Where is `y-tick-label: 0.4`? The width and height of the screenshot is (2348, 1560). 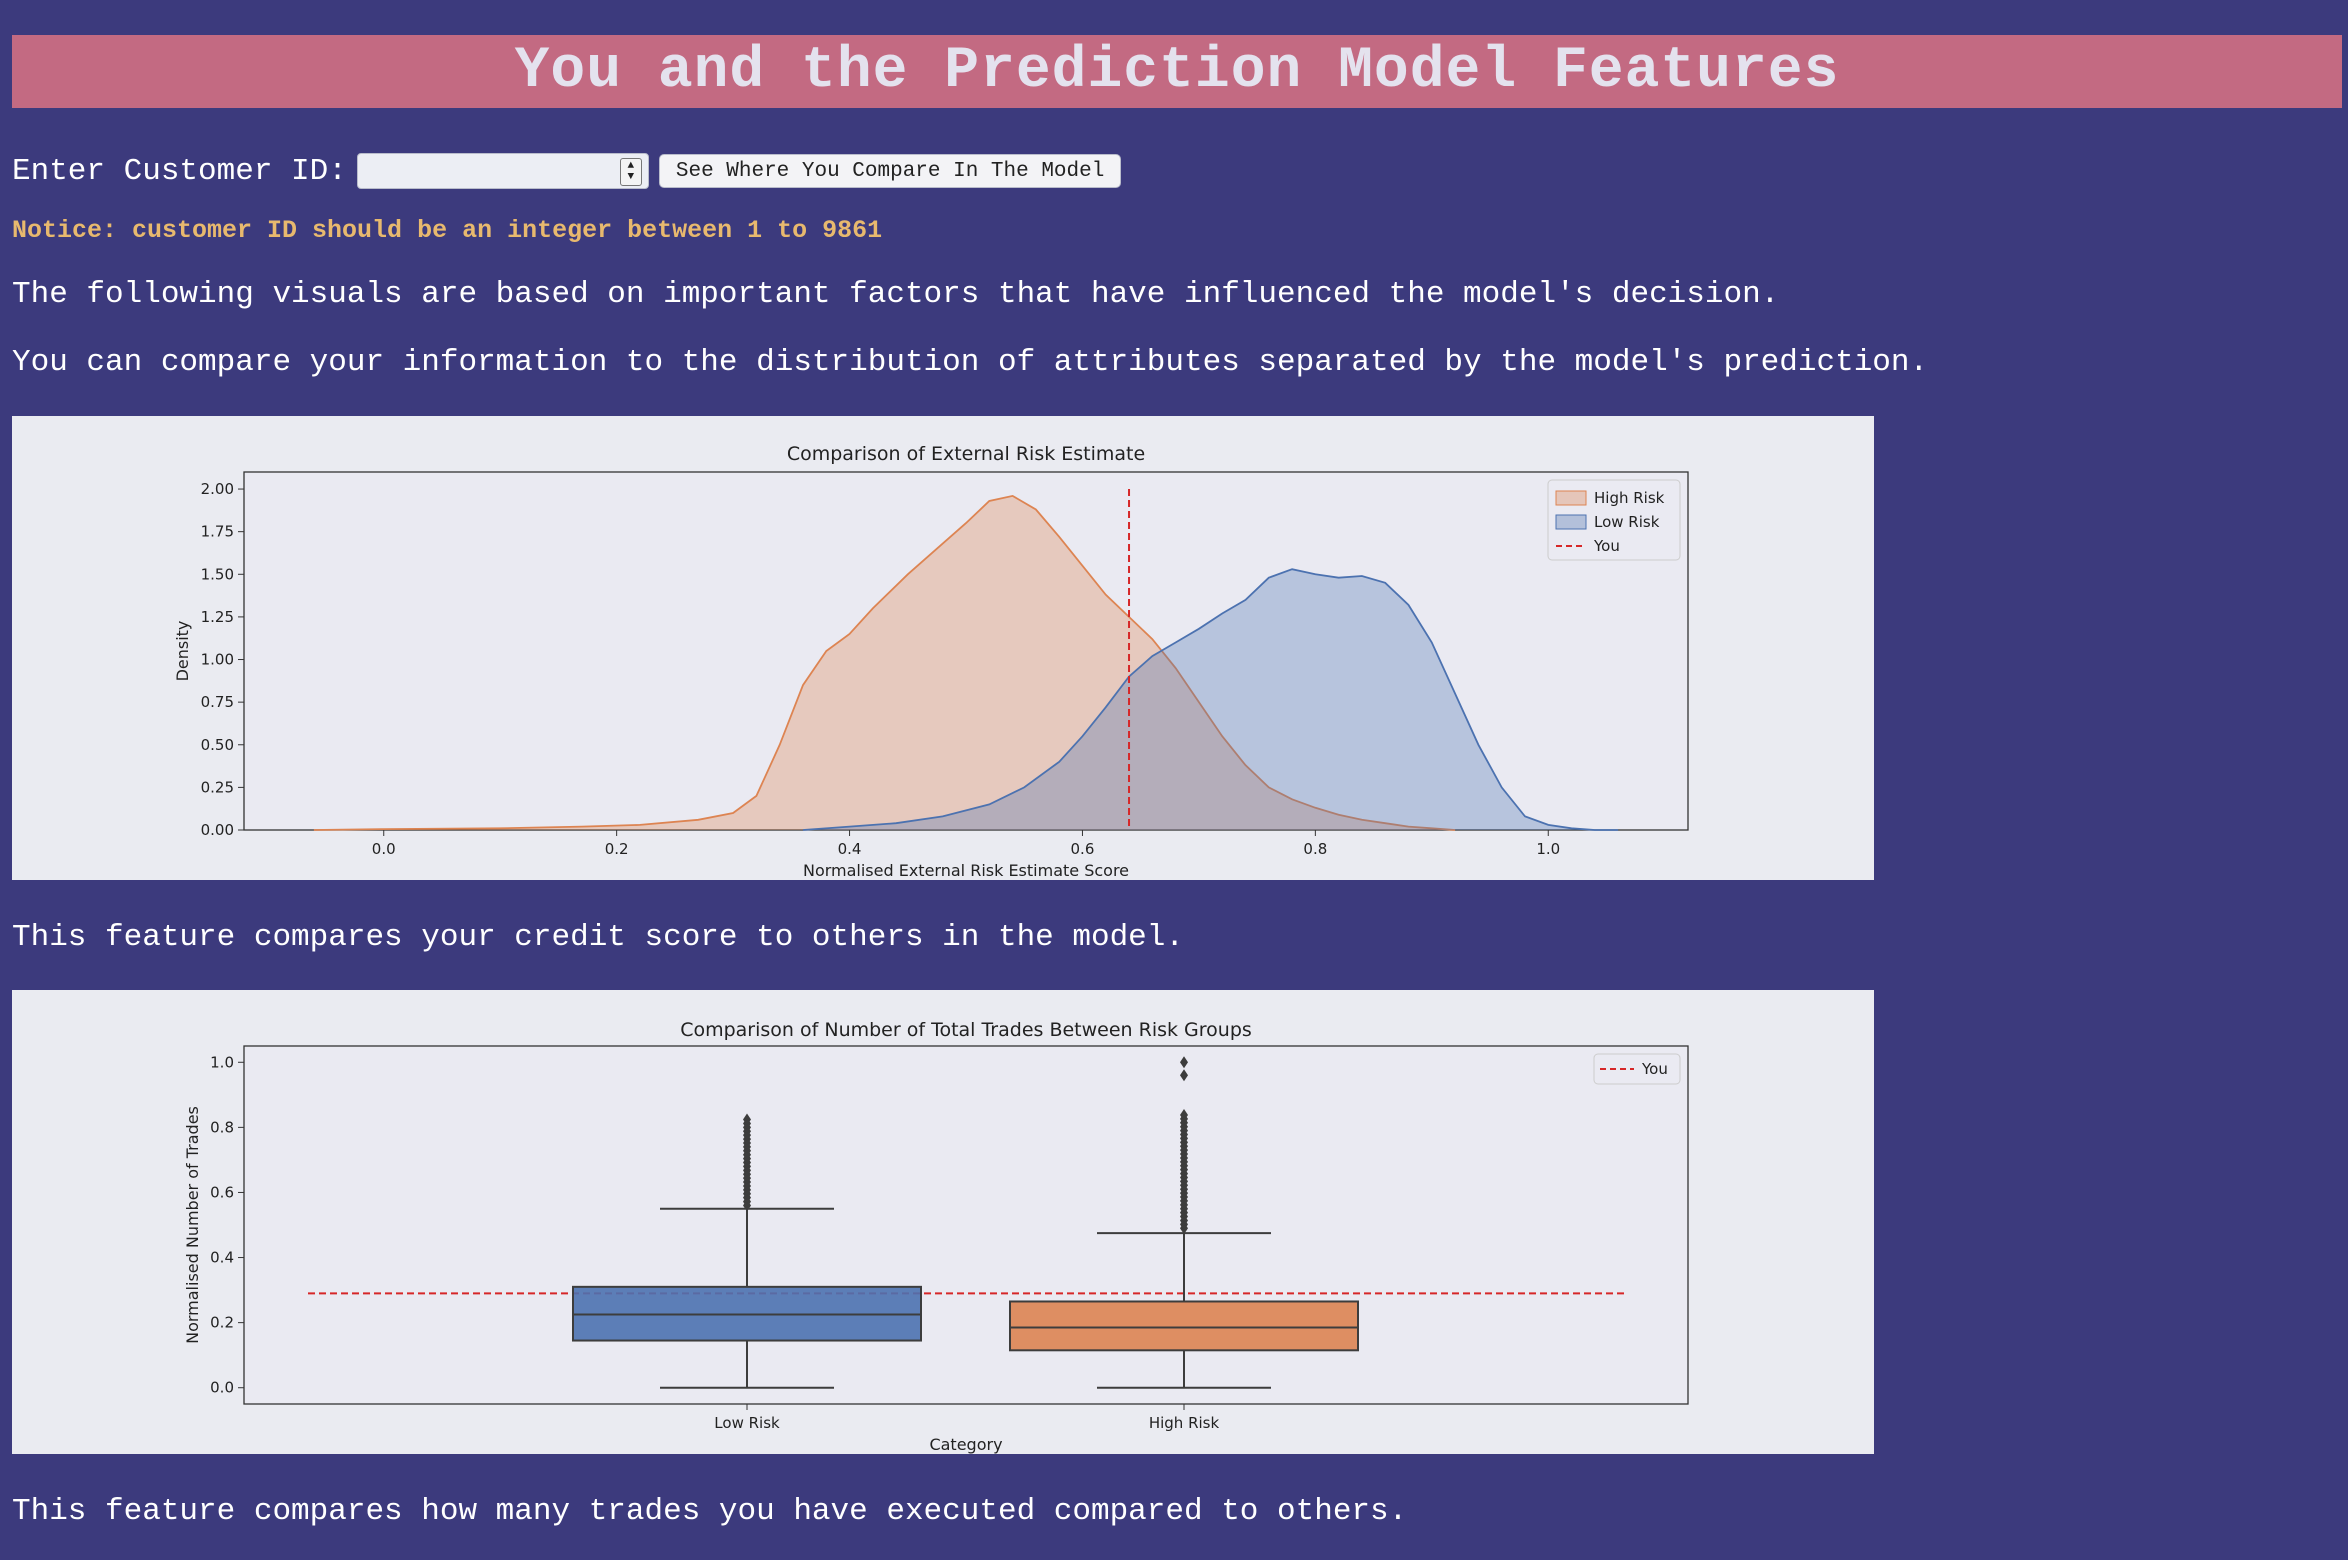
y-tick-label: 0.4 is located at coordinates (222, 1258).